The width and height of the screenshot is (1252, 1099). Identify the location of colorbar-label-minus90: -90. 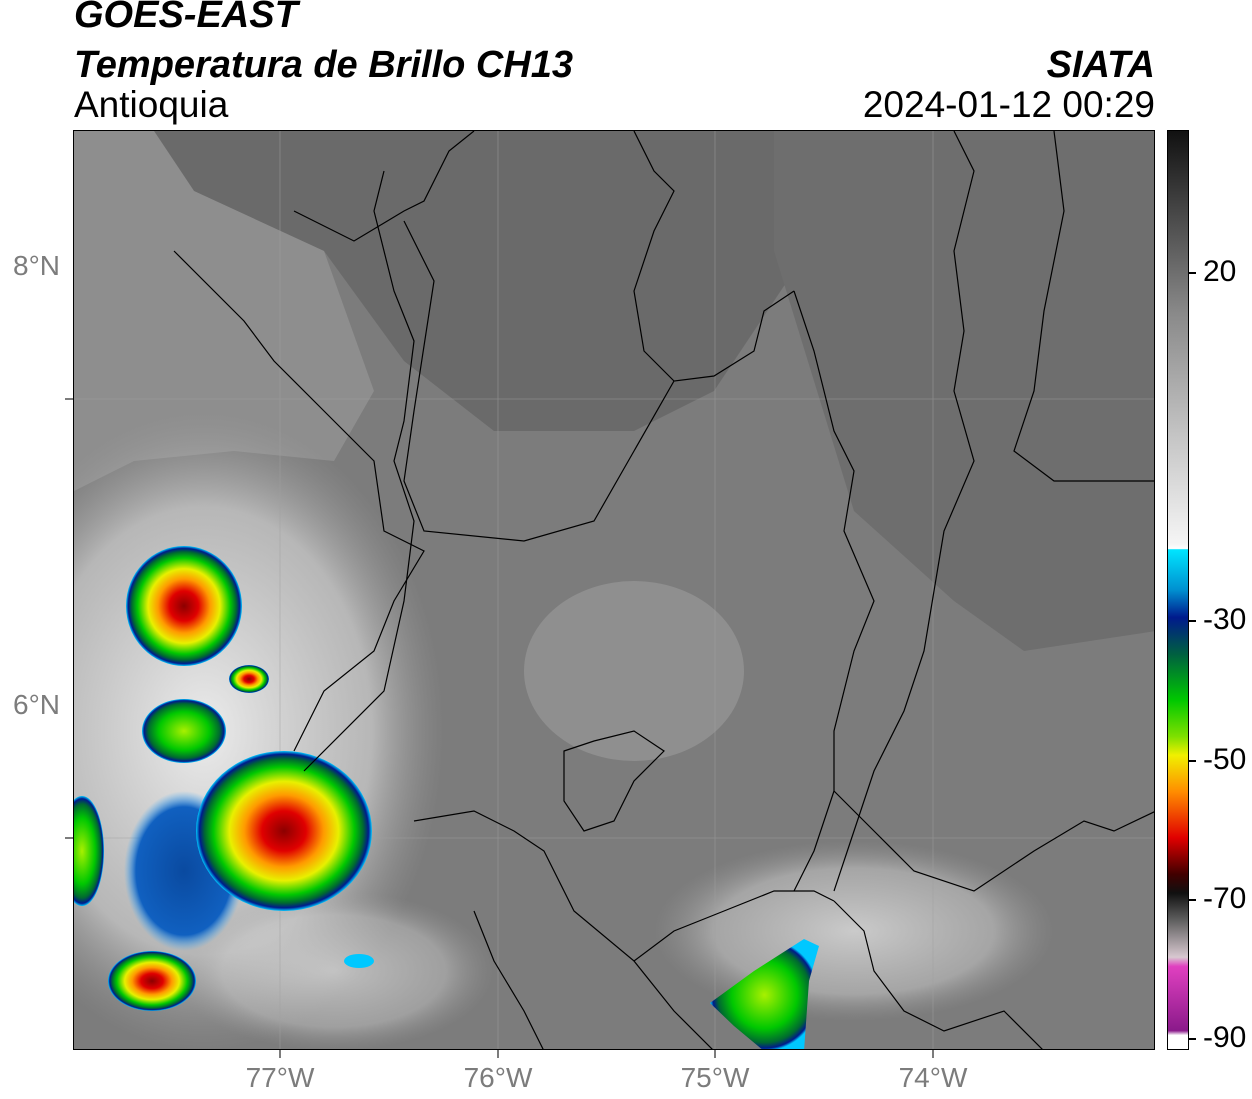
(1225, 1037).